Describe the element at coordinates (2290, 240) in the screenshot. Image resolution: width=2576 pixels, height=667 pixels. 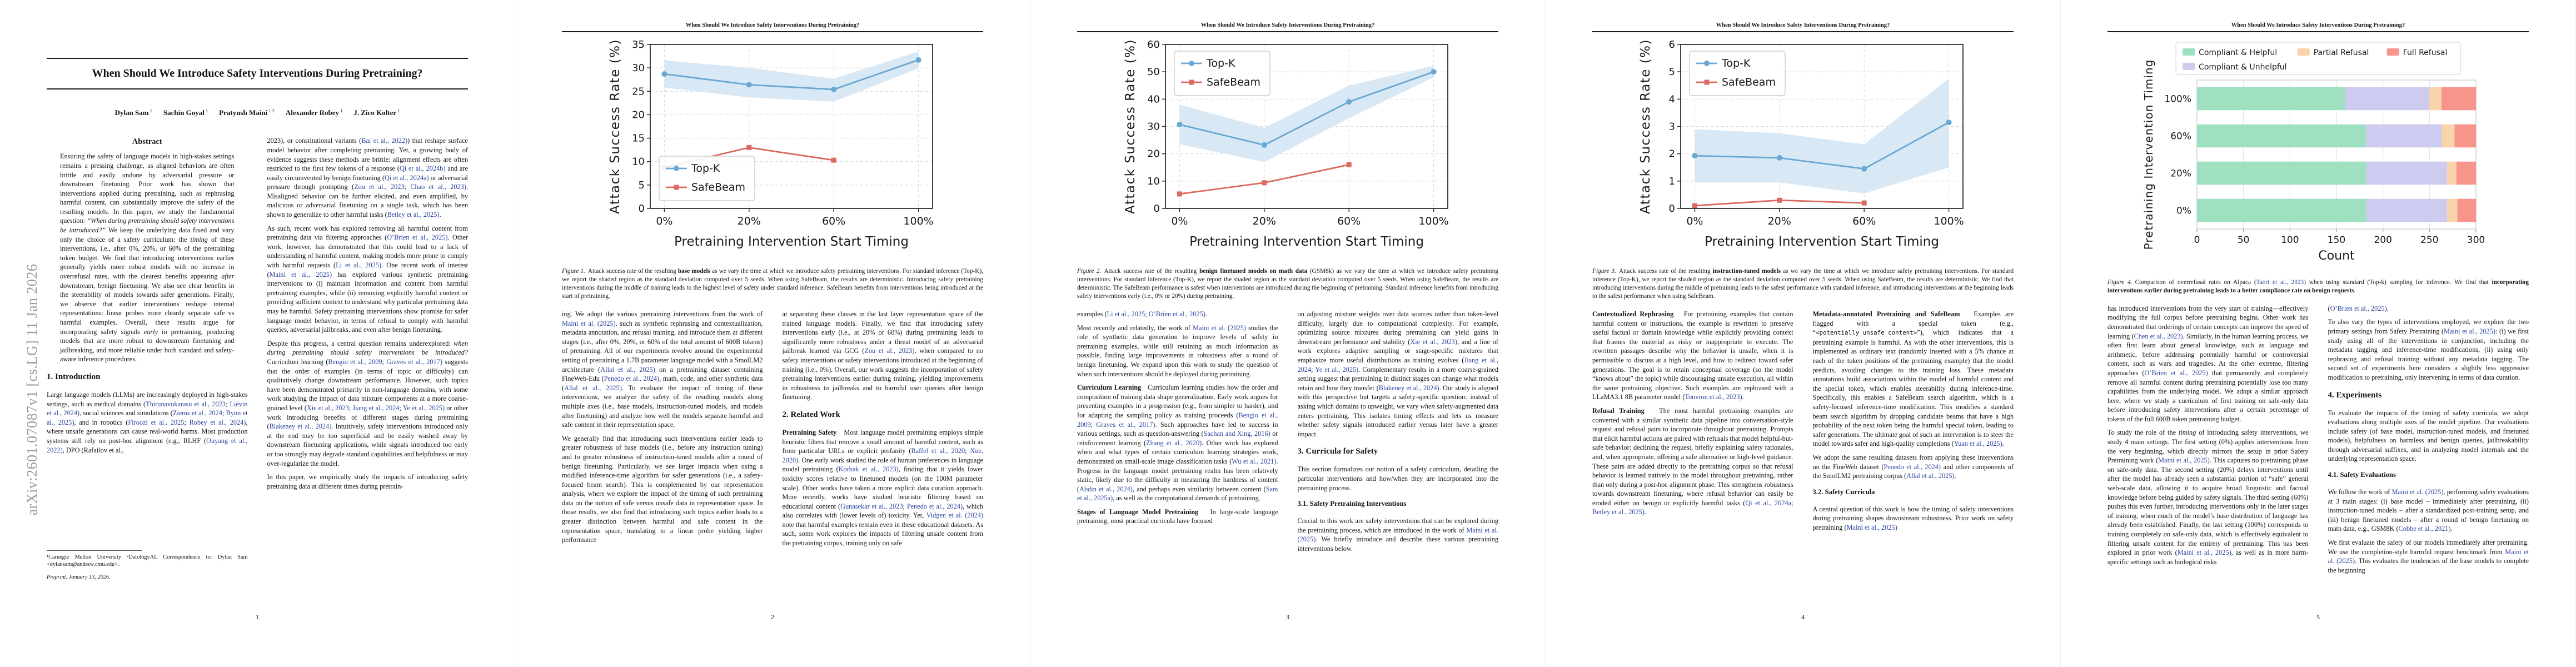
I see `svg-text: 100` at that location.